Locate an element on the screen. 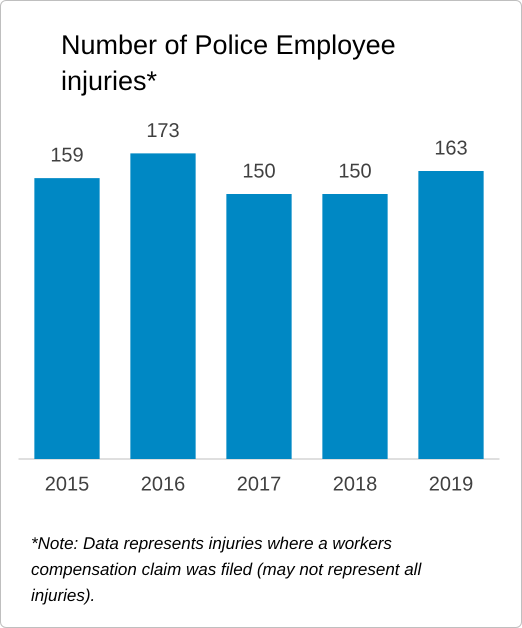 This screenshot has width=522, height=628. data-label: 163 is located at coordinates (451, 149).